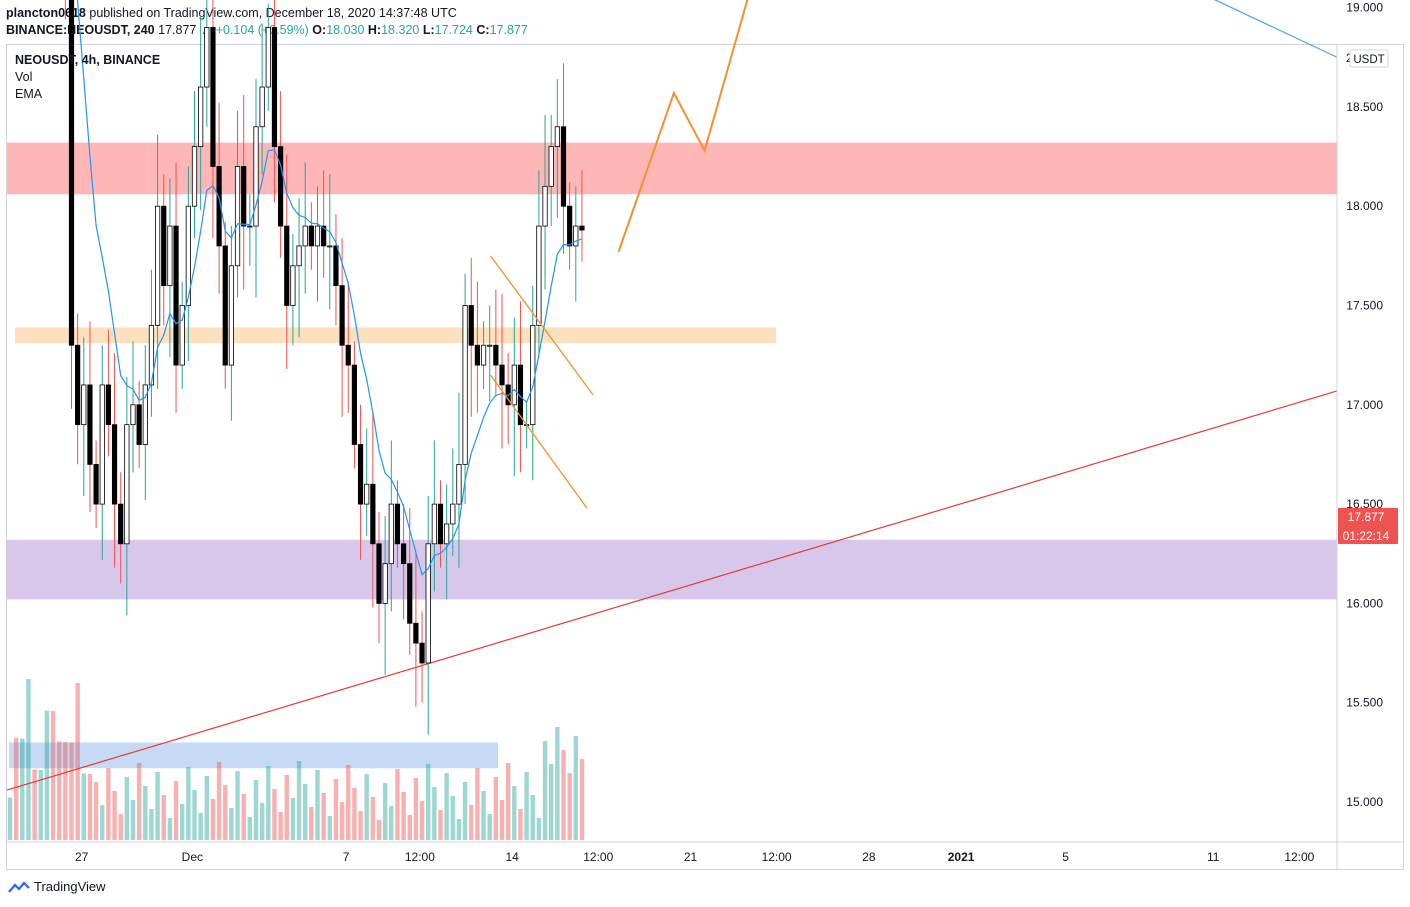  What do you see at coordinates (1366, 517) in the screenshot?
I see `last-price-label: 17.877` at bounding box center [1366, 517].